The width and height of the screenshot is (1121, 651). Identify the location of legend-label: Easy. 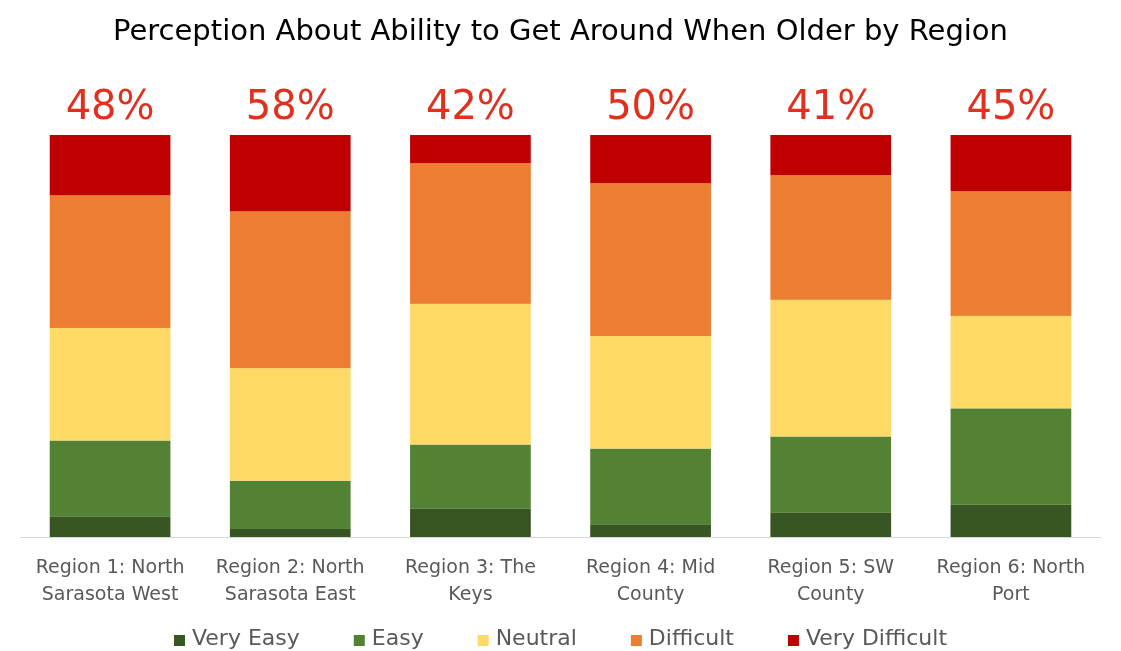
(397, 637).